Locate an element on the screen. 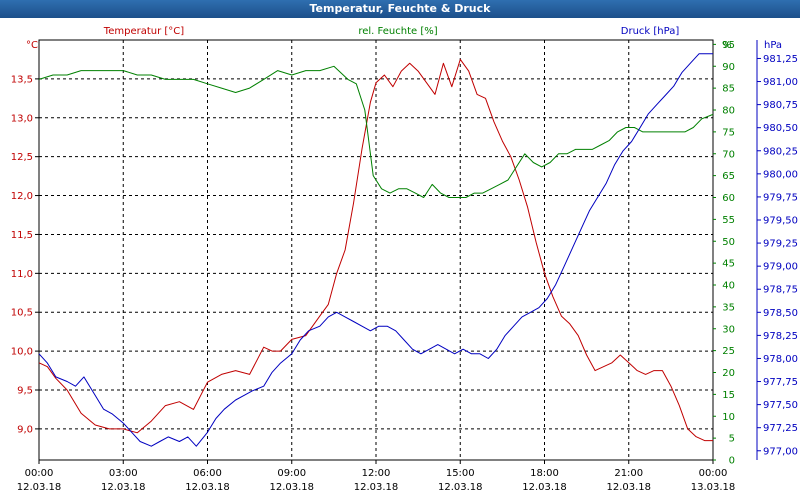  pressure-tick-label: 979,75 is located at coordinates (780, 197).